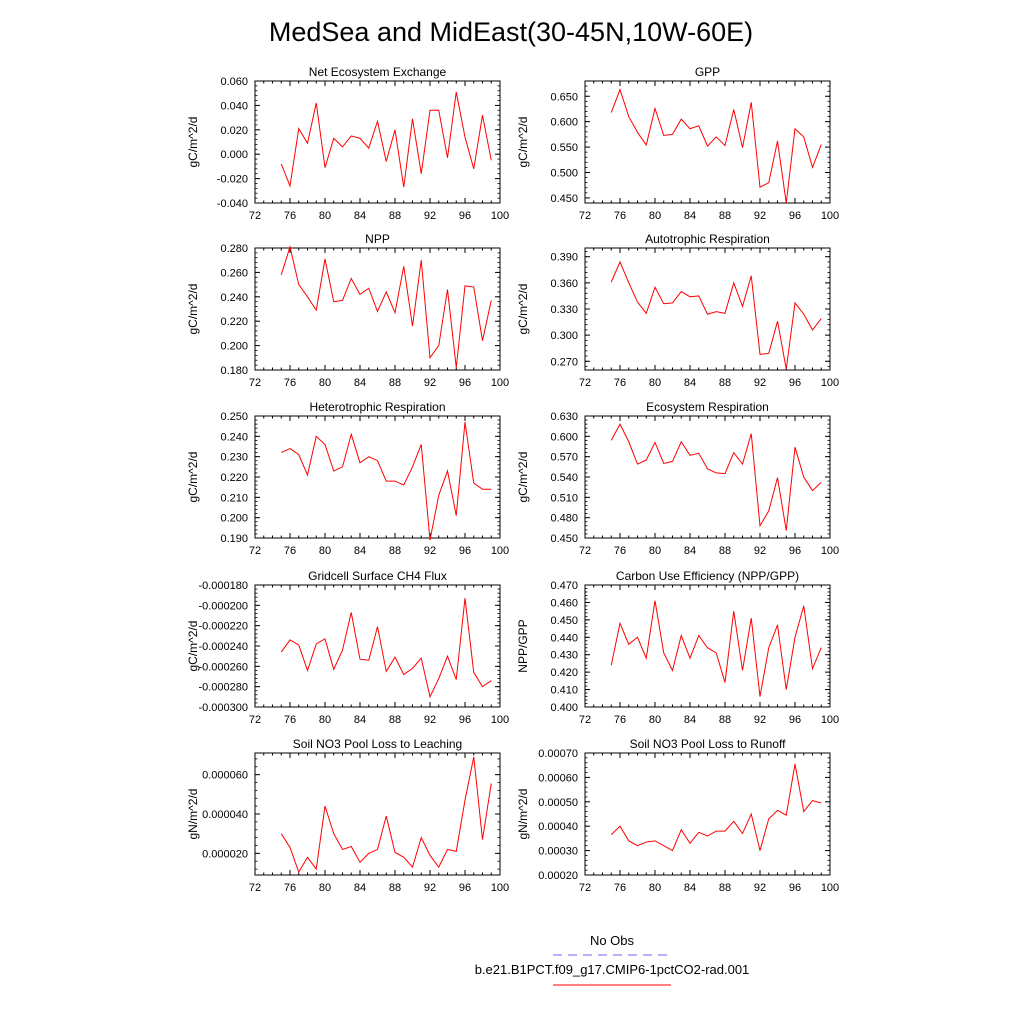  I want to click on y-tick-label: 0.330, so click(564, 310).